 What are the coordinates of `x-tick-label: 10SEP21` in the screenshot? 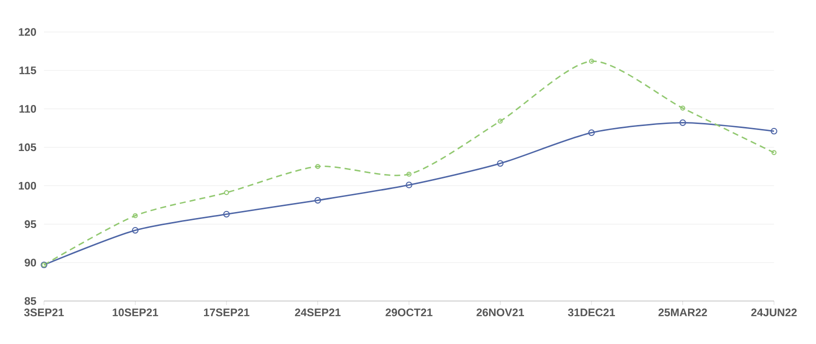 It's located at (135, 312).